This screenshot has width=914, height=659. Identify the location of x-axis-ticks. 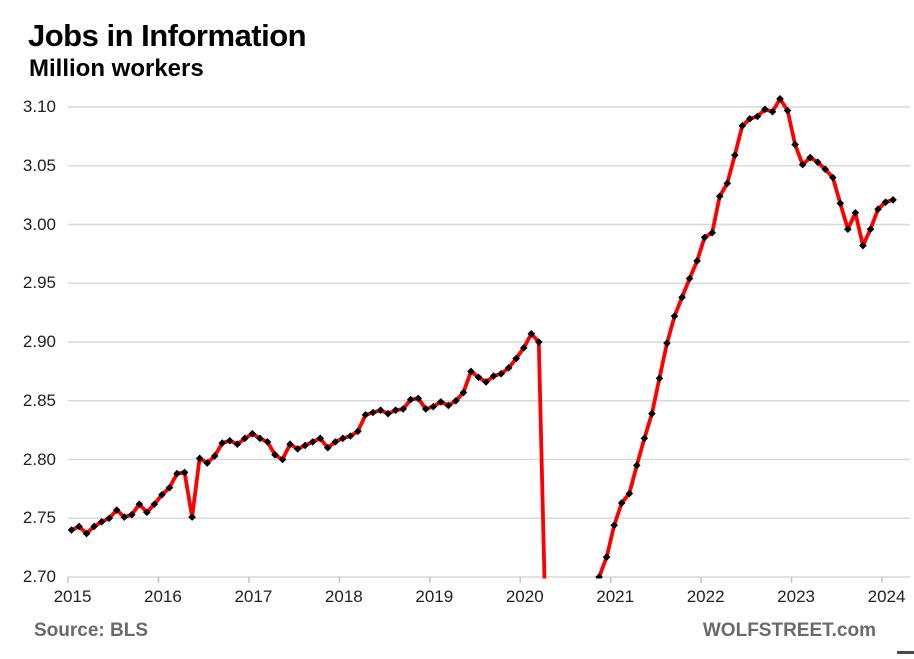
(475, 580).